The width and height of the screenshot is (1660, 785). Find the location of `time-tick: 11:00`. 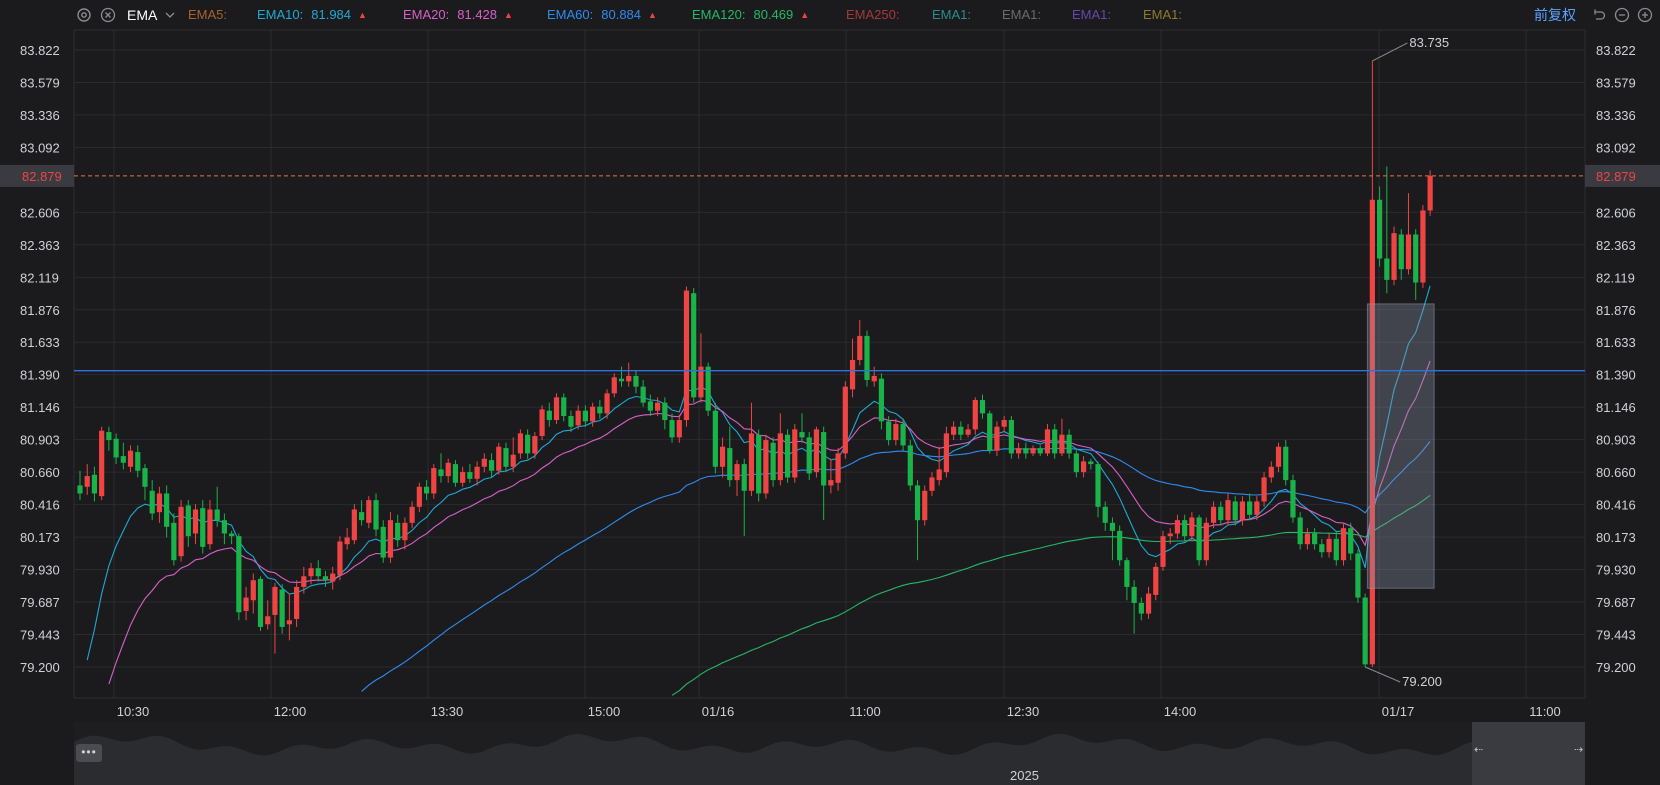

time-tick: 11:00 is located at coordinates (1545, 711).